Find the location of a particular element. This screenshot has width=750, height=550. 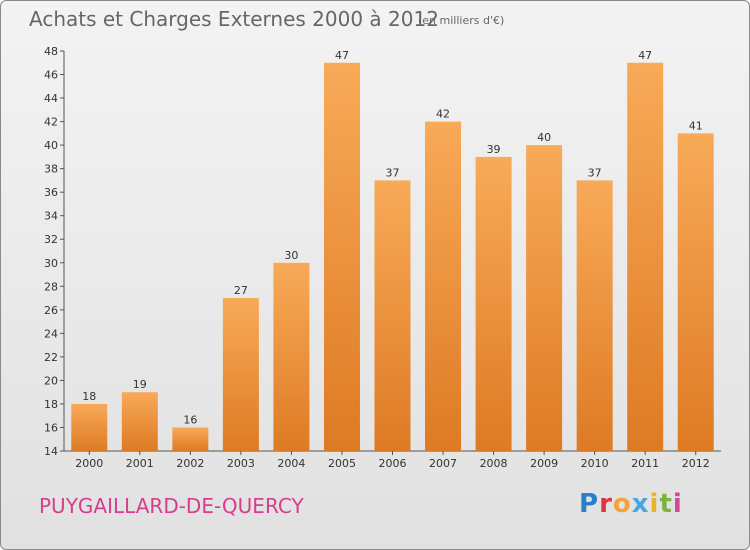

bar-value-label: 41 is located at coordinates (696, 125).